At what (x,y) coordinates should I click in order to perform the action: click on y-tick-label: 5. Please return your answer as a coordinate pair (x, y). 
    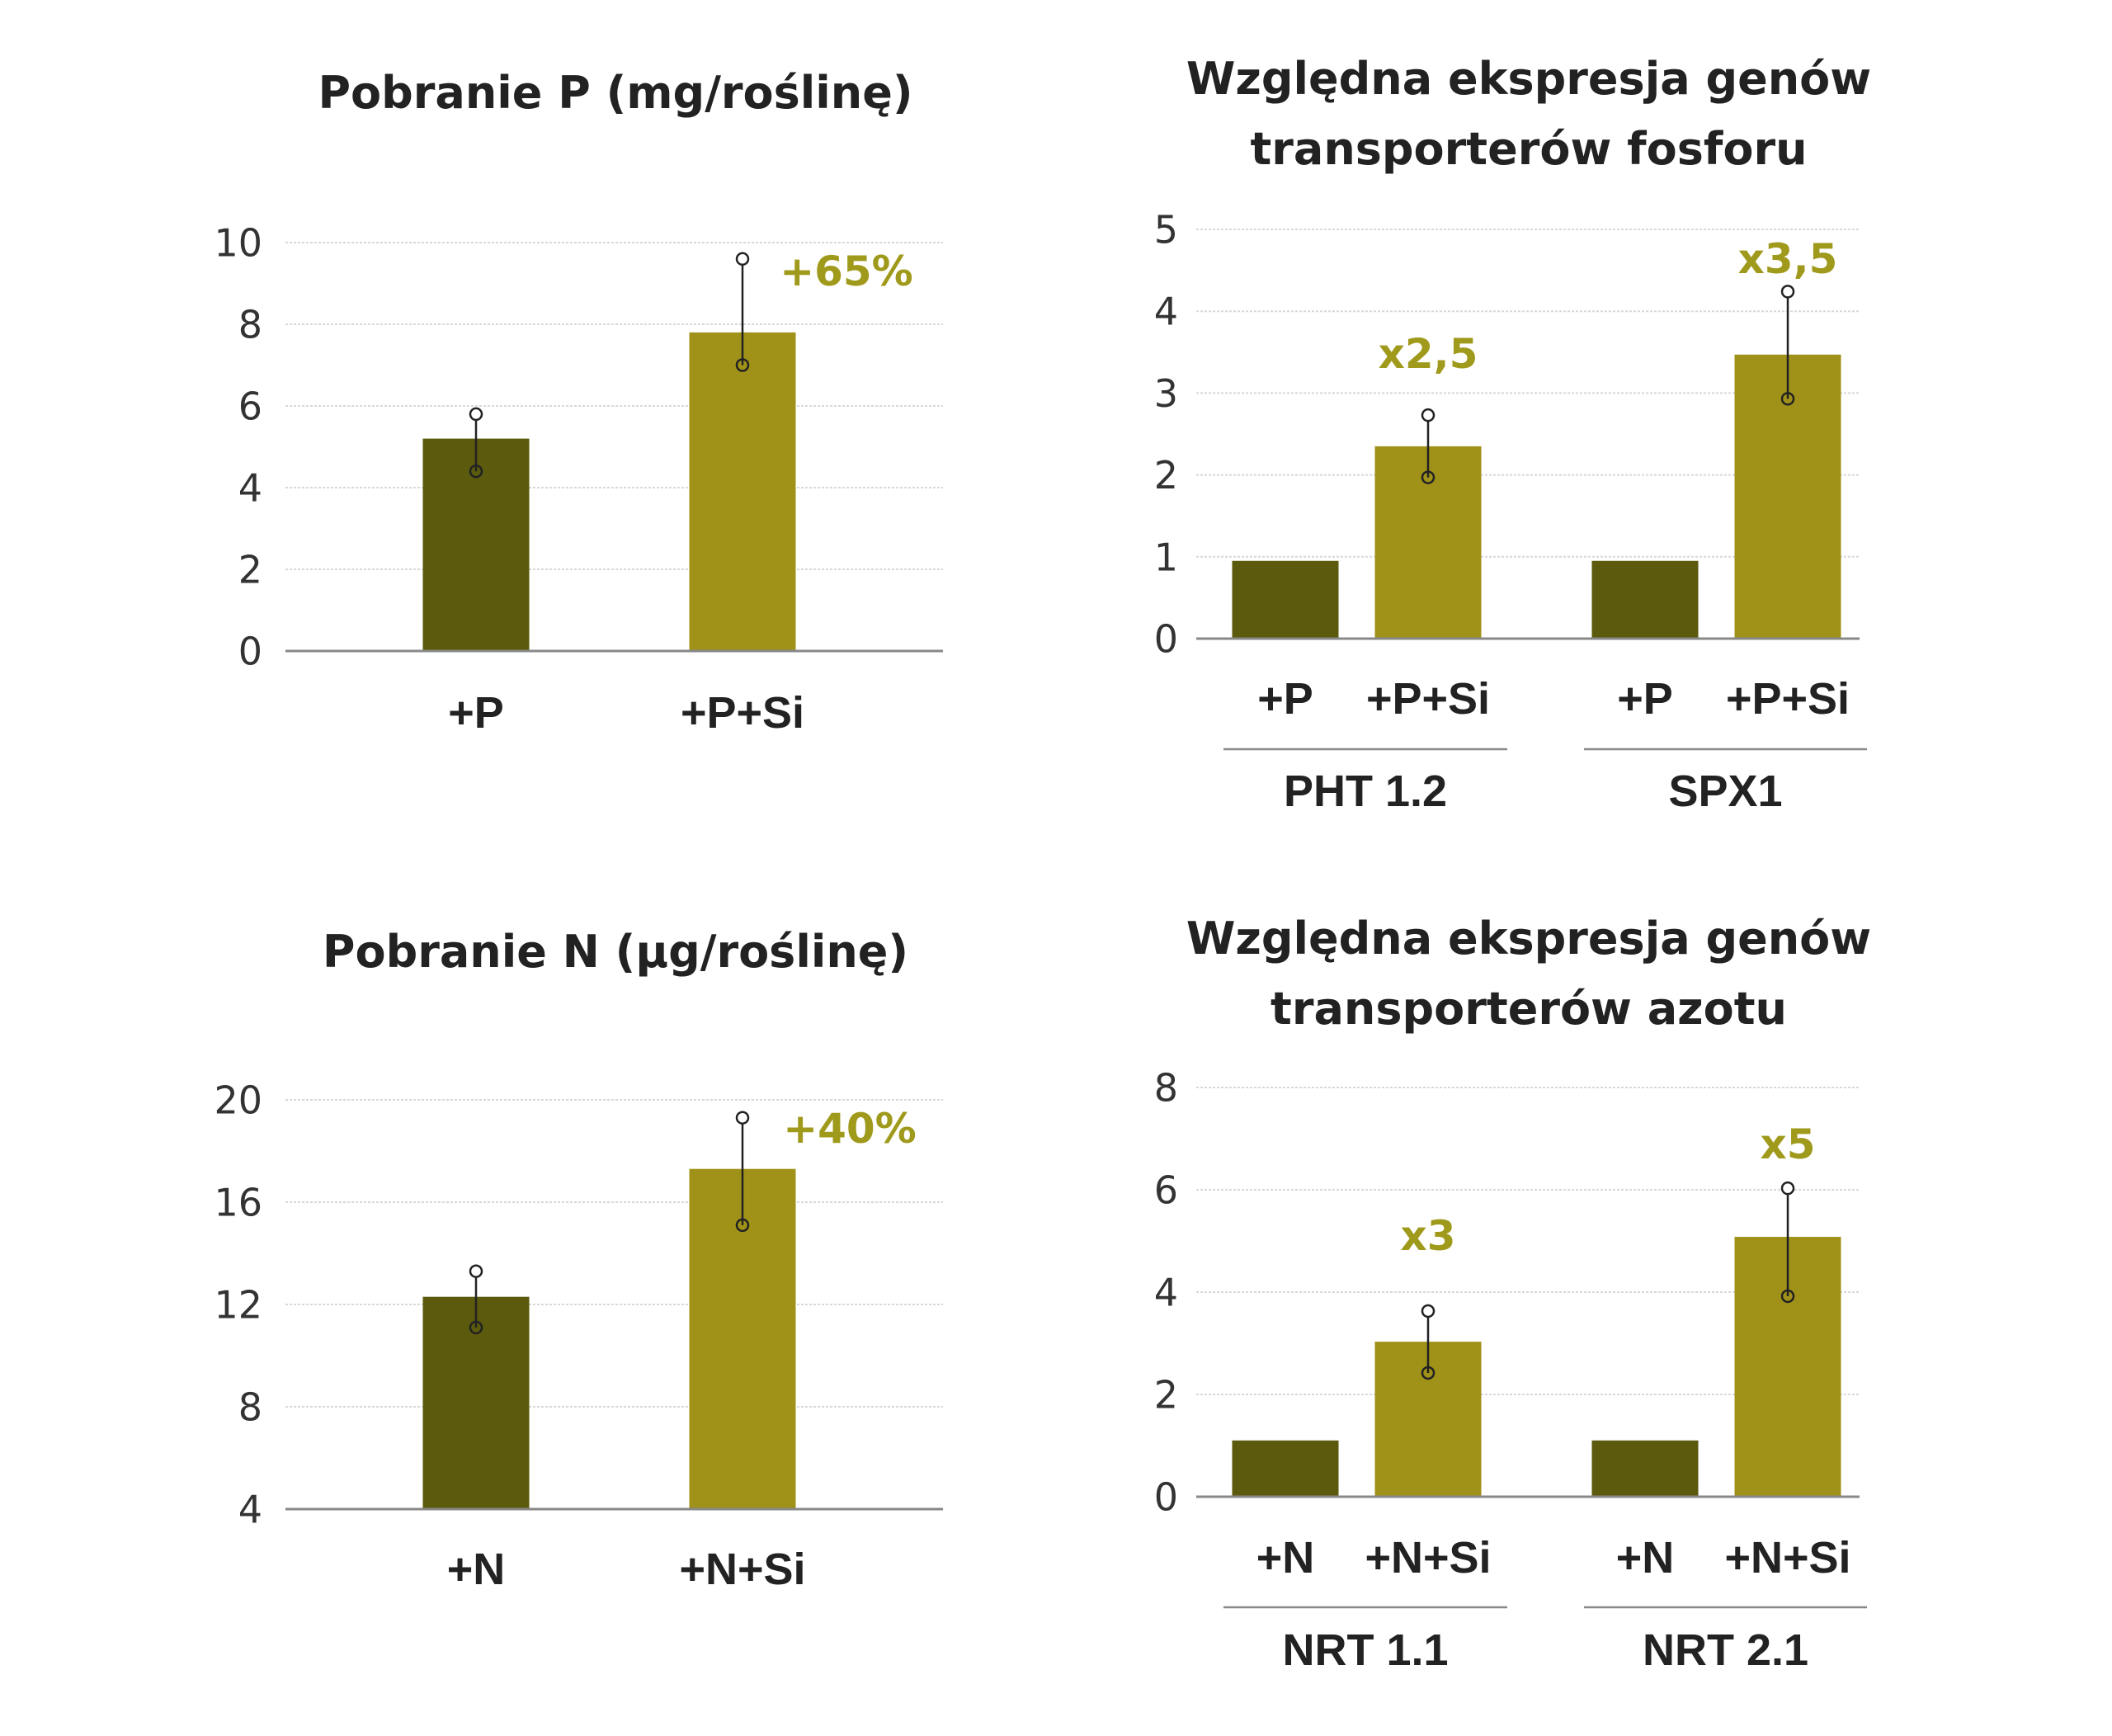
    Looking at the image, I should click on (1166, 230).